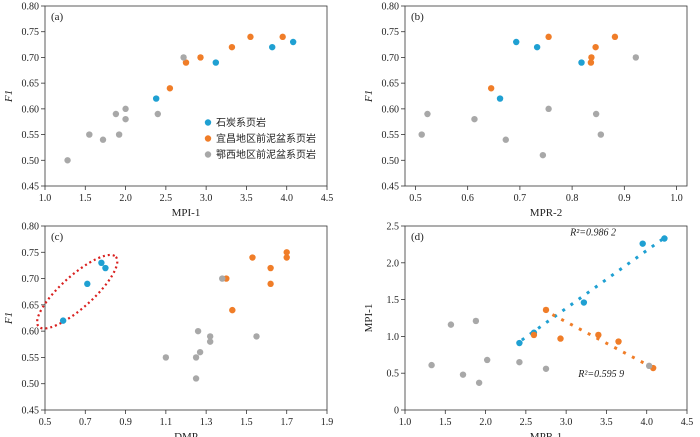 This screenshot has height=437, width=700. Describe the element at coordinates (599, 339) in the screenshot. I see `trendline-yichang` at that location.